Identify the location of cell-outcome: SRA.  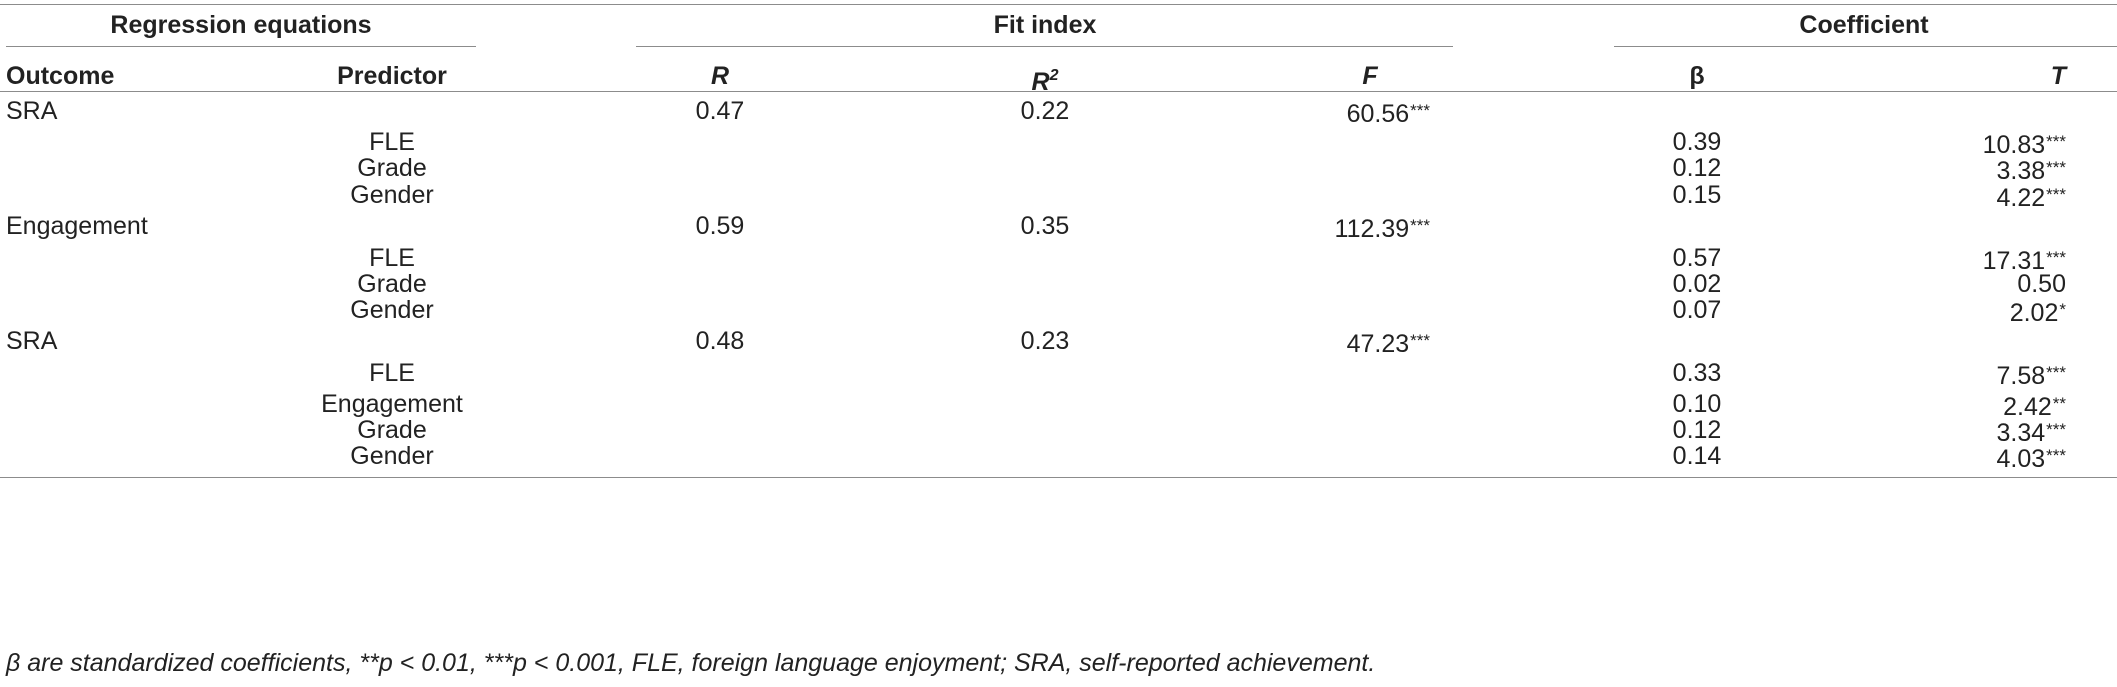
(31, 111).